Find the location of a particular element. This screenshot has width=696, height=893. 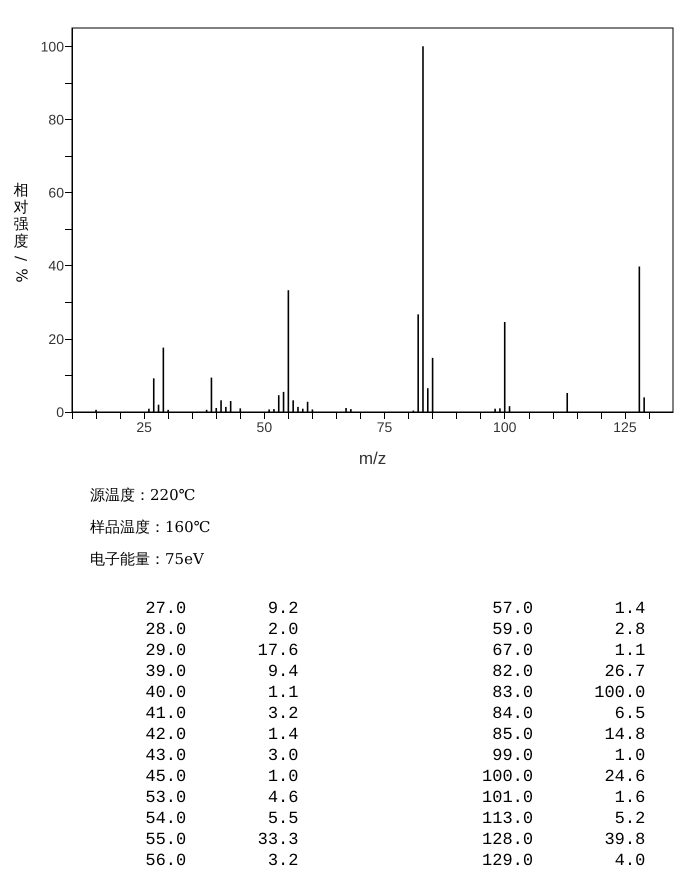

text: 42.0 1.4 85.0 14.8 is located at coordinates (395, 735).